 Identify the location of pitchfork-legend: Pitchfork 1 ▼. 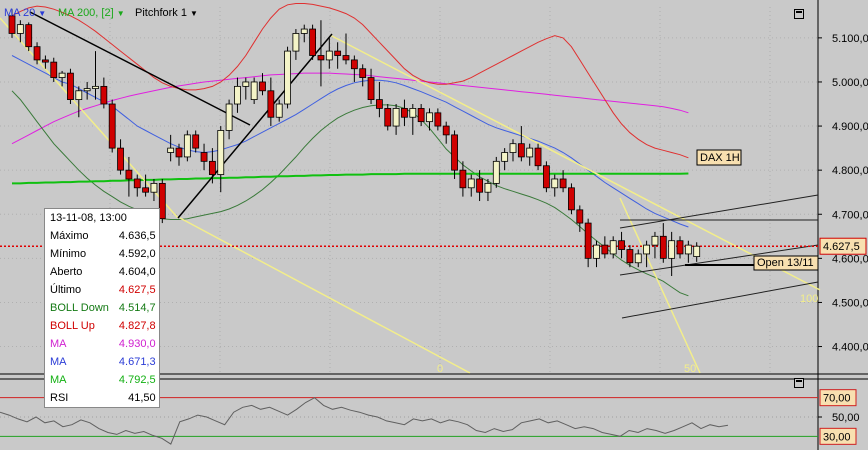
(166, 13).